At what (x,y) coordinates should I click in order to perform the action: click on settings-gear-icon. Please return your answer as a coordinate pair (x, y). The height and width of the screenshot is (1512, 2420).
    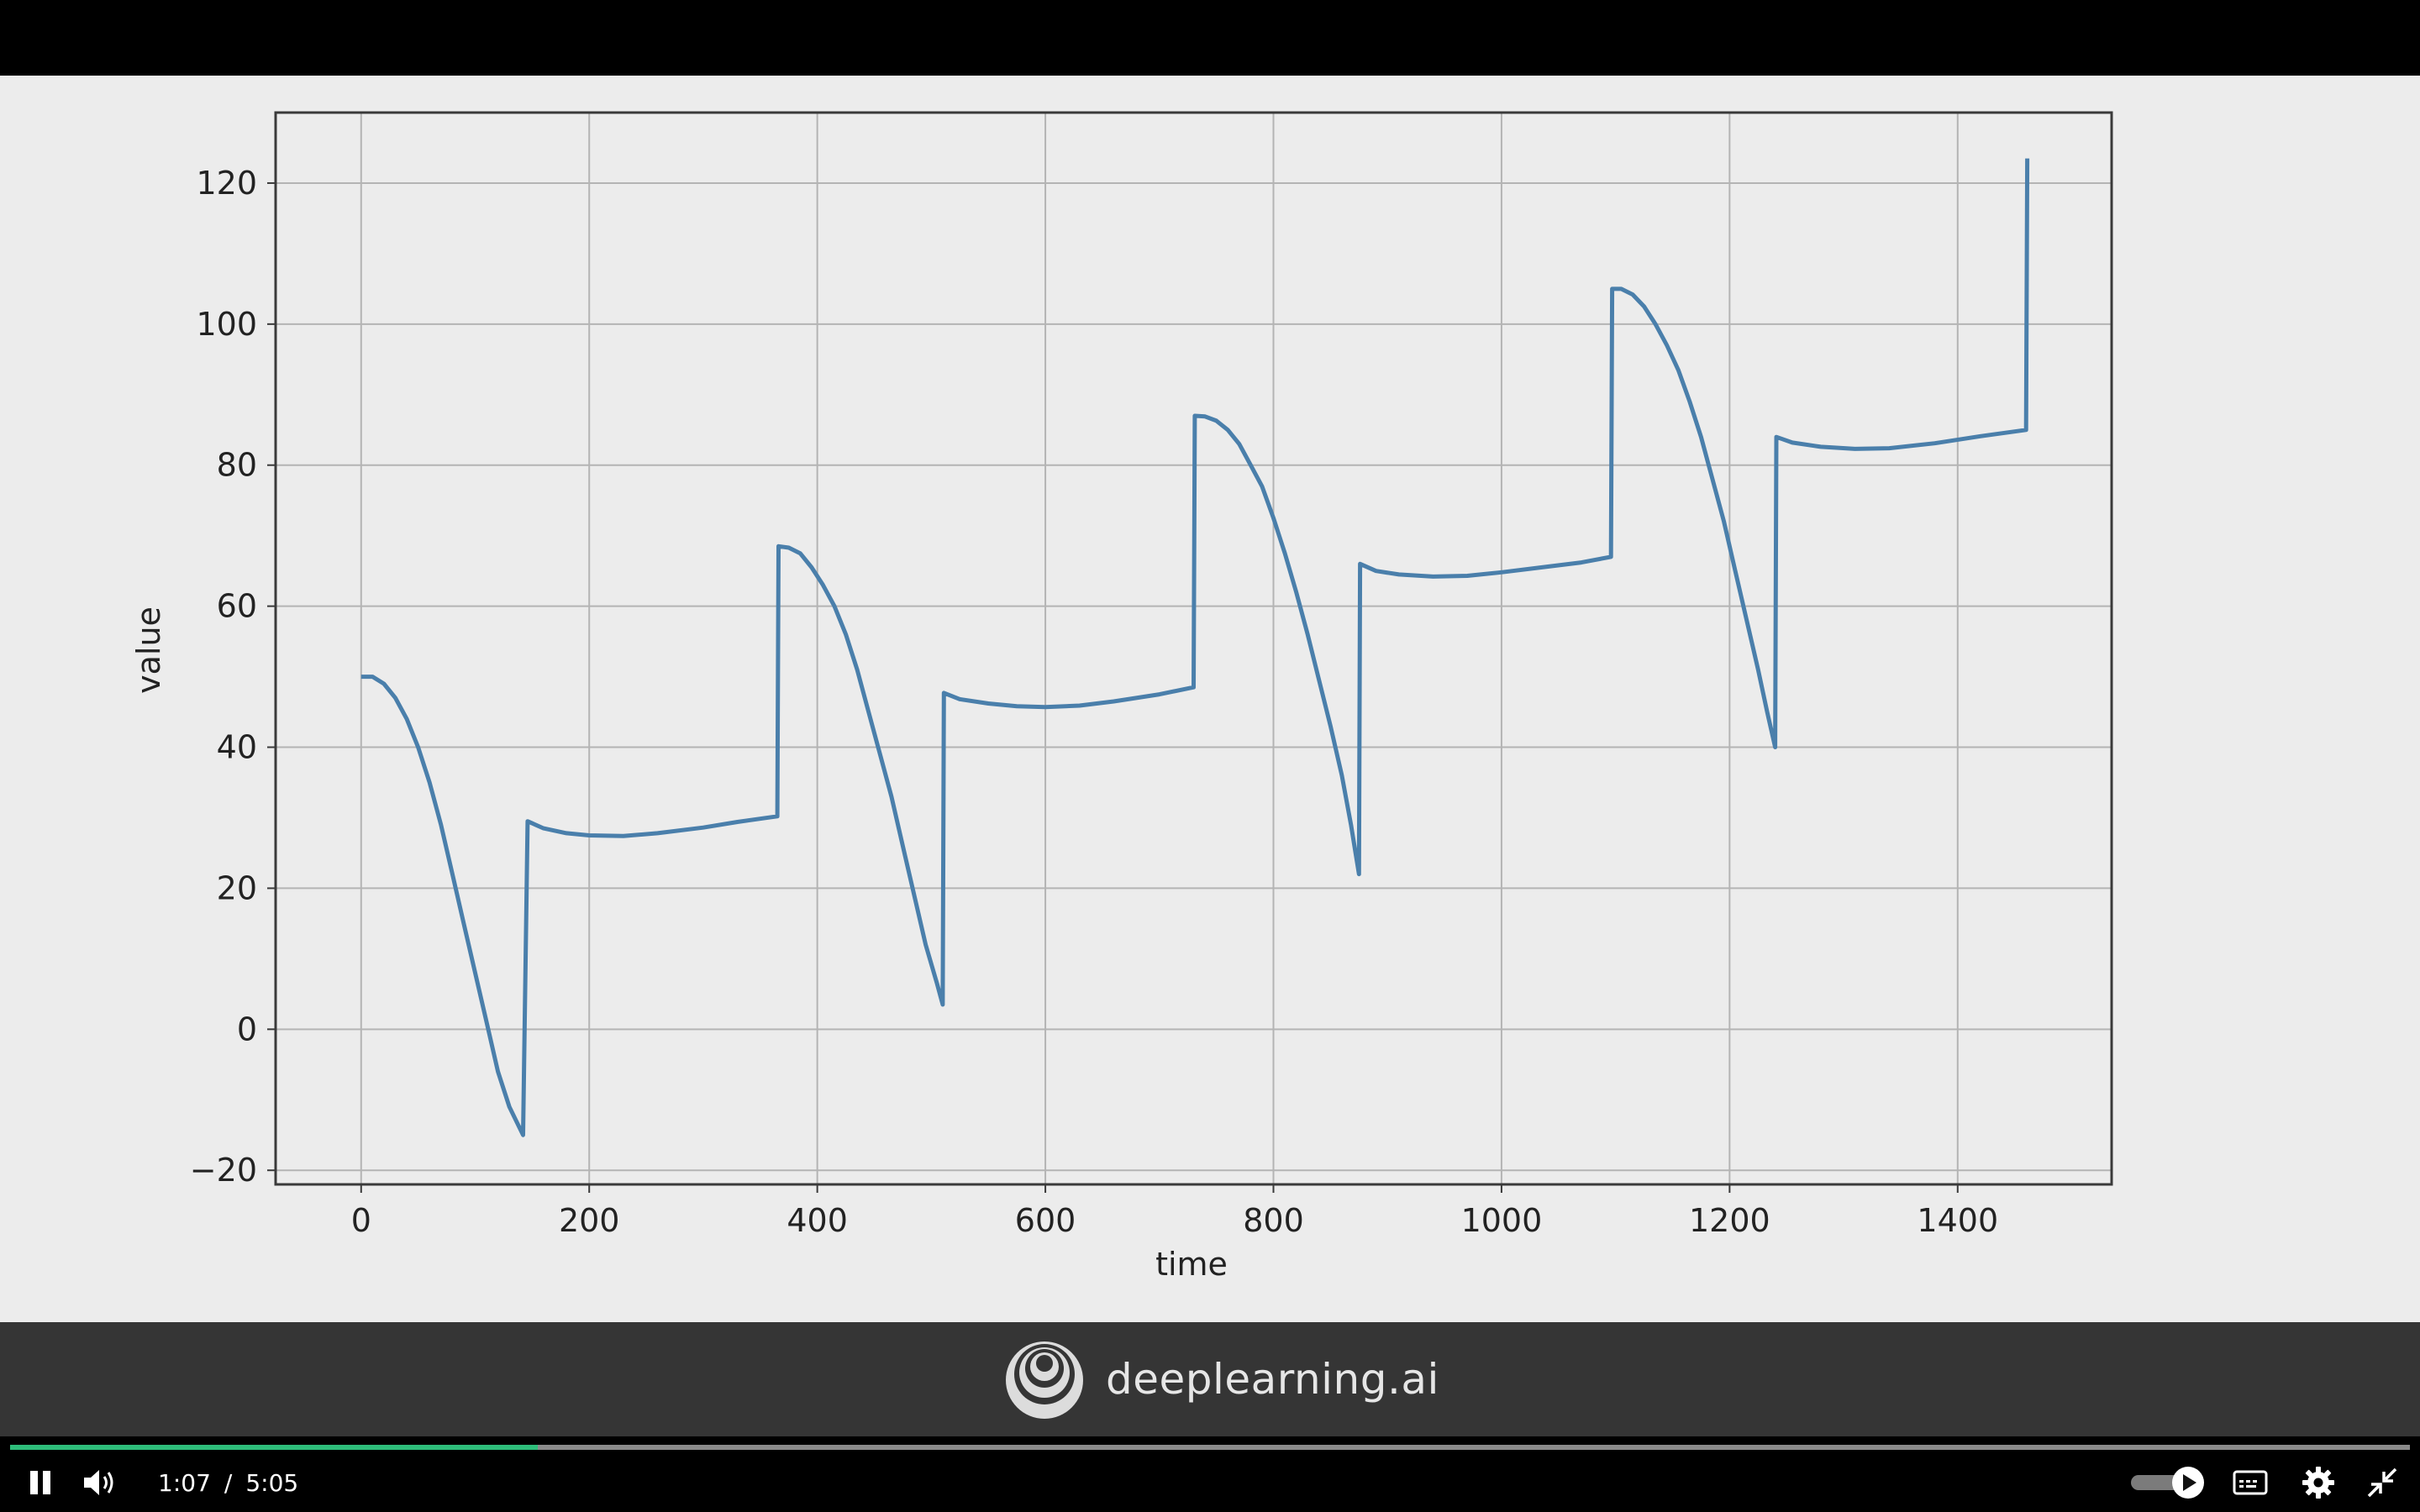
    Looking at the image, I should click on (2318, 1483).